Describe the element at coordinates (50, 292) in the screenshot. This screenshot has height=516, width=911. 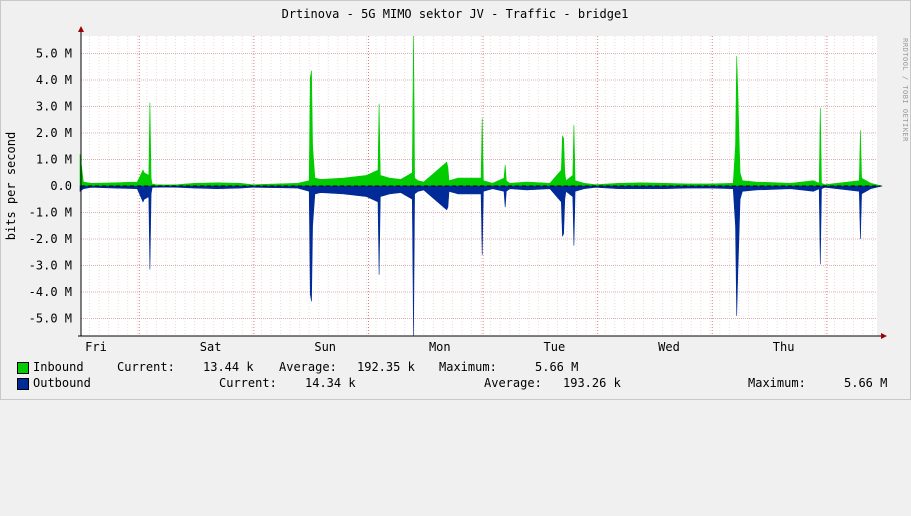
I see `y-tick-label: -4.0 M` at that location.